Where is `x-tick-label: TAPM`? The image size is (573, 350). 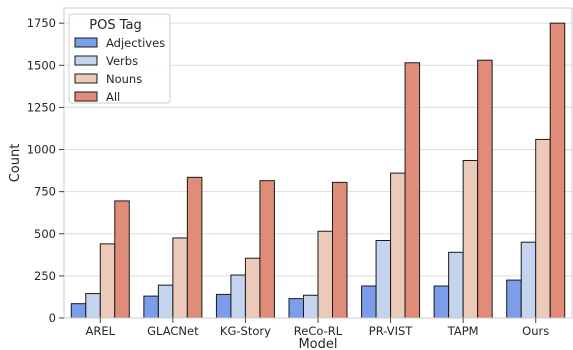
x-tick-label: TAPM is located at coordinates (463, 331).